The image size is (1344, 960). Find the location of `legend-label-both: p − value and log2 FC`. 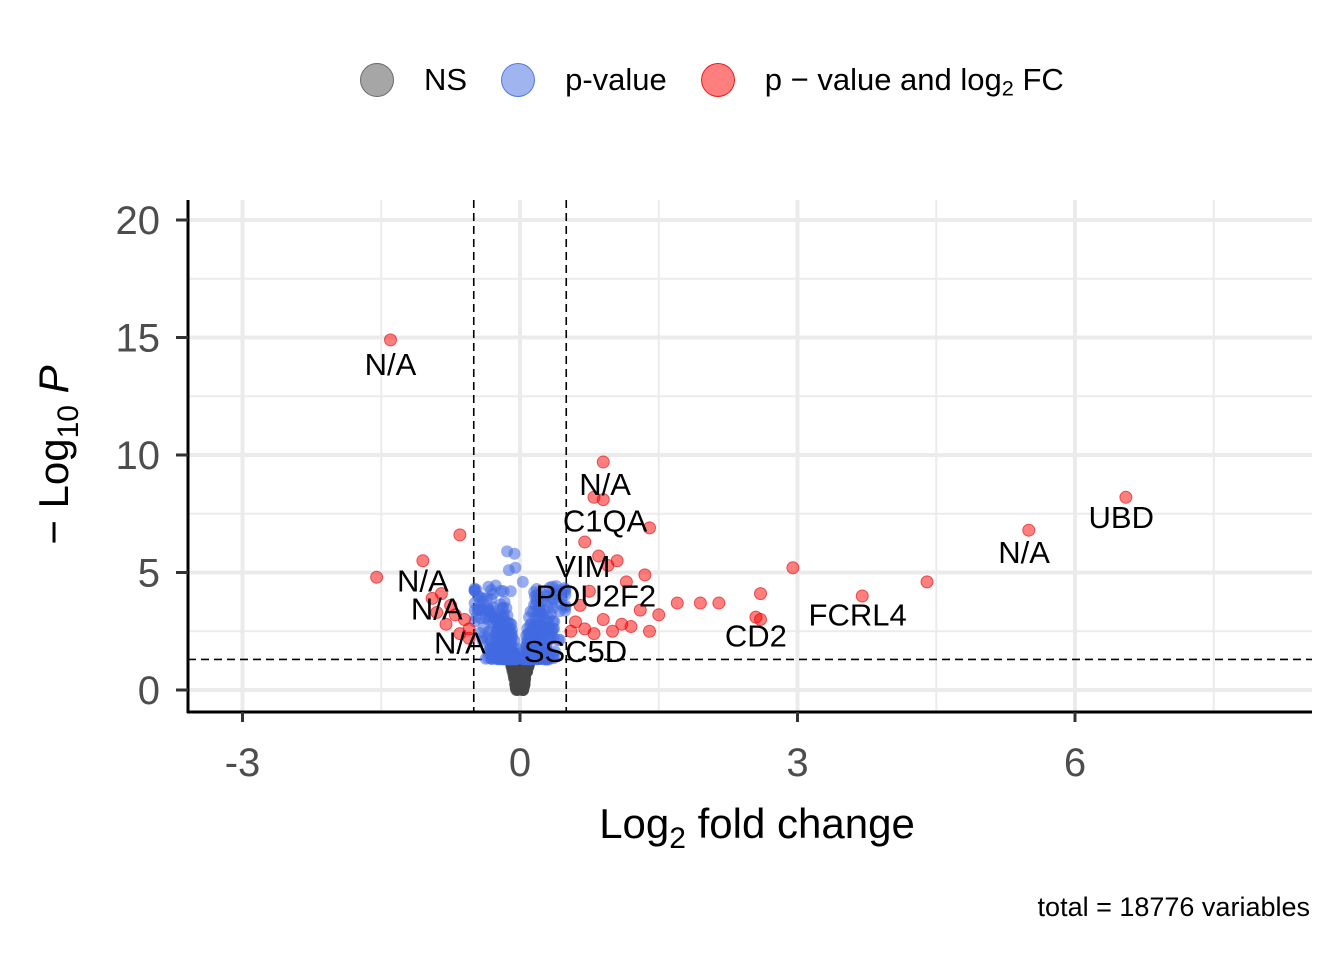

legend-label-both: p − value and log2 FC is located at coordinates (914, 81).